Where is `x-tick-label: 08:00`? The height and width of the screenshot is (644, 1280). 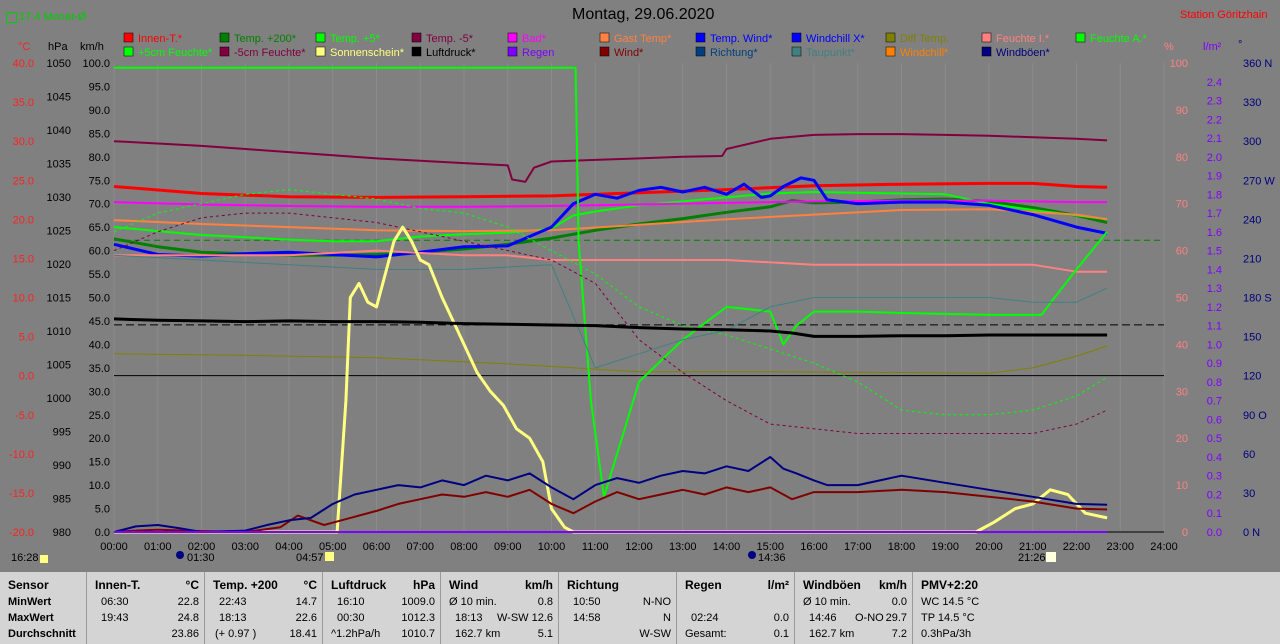
x-tick-label: 08:00 is located at coordinates (464, 547).